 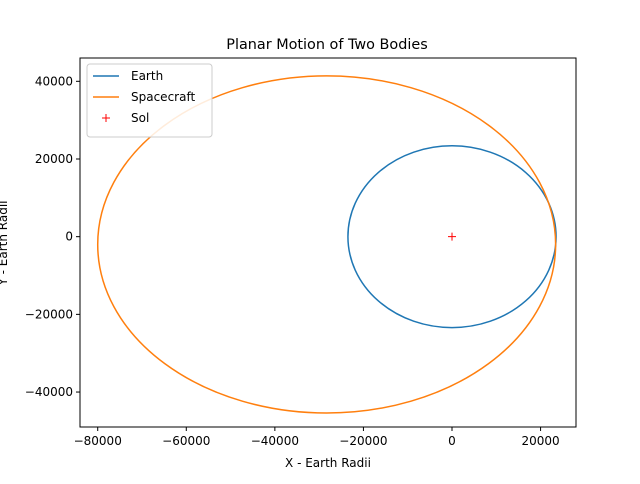 What do you see at coordinates (5, 244) in the screenshot?
I see `y-axis-title: Y - Earth Radii` at bounding box center [5, 244].